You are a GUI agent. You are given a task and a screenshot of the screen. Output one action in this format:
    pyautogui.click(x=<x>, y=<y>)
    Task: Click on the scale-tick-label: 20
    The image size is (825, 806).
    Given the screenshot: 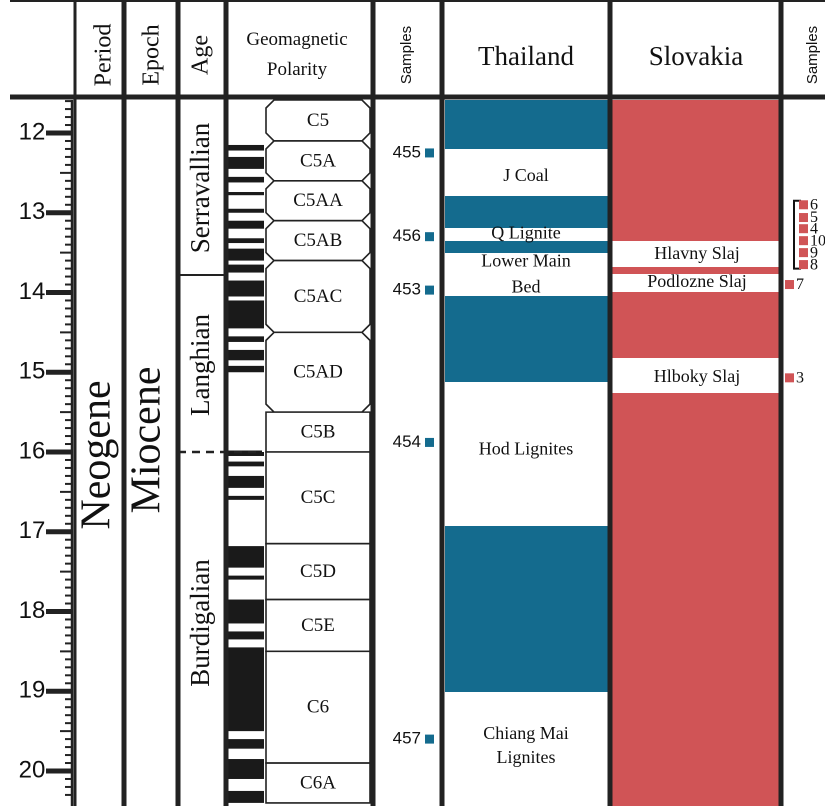 What is the action you would take?
    pyautogui.click(x=32, y=769)
    